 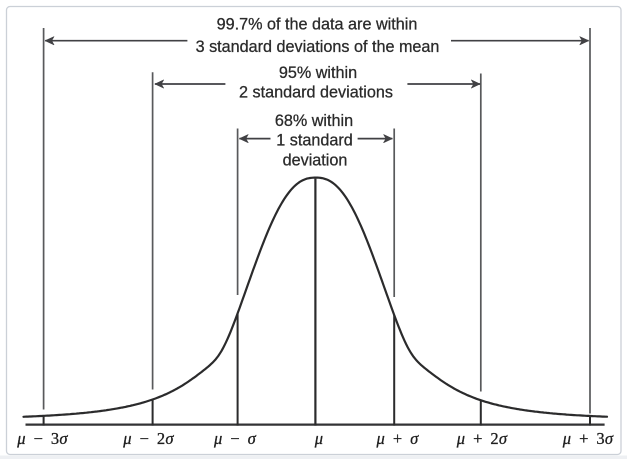 I want to click on svg-text: deviation, so click(x=315, y=160).